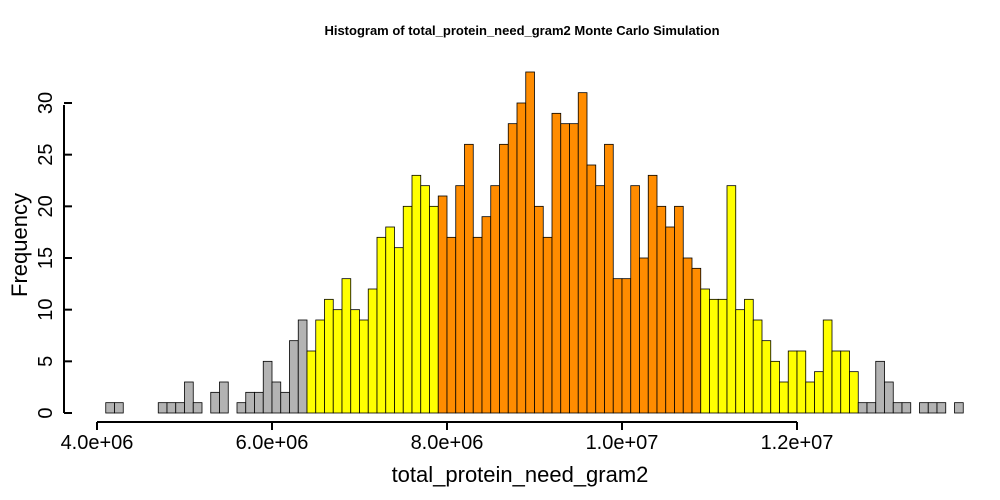 The image size is (1000, 500). I want to click on y-tick-label: 30, so click(46, 103).